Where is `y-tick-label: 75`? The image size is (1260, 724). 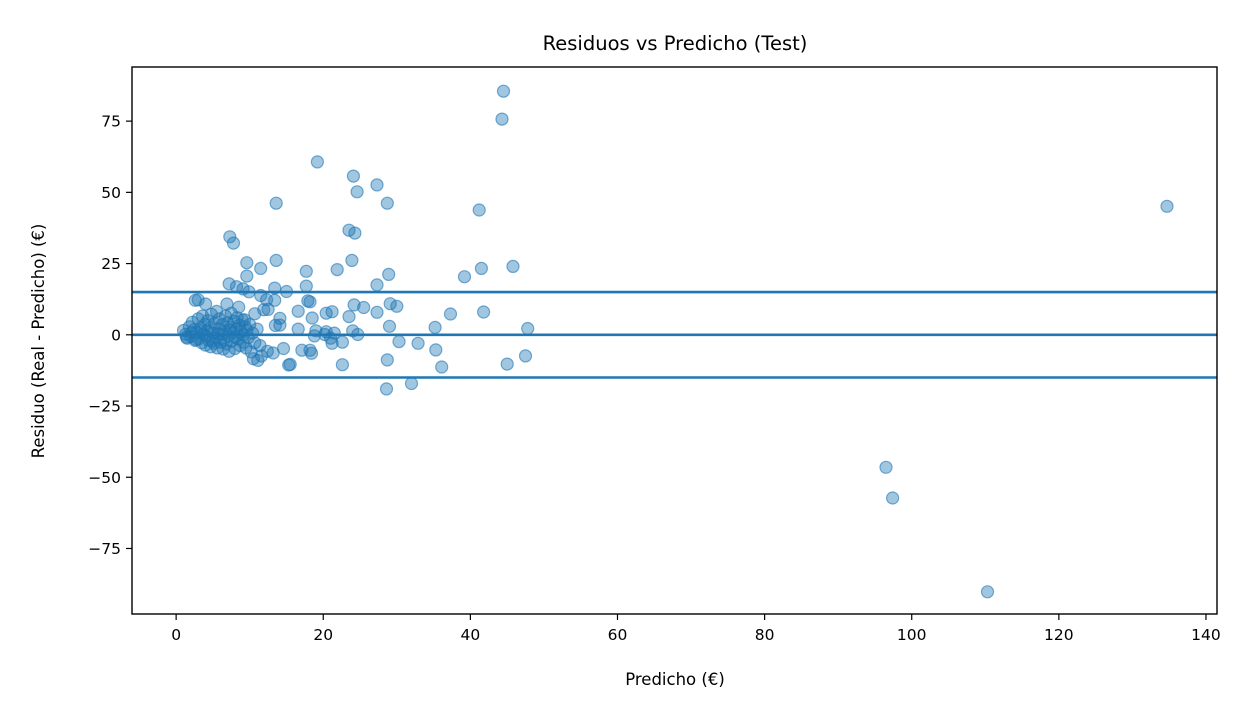 y-tick-label: 75 is located at coordinates (111, 122).